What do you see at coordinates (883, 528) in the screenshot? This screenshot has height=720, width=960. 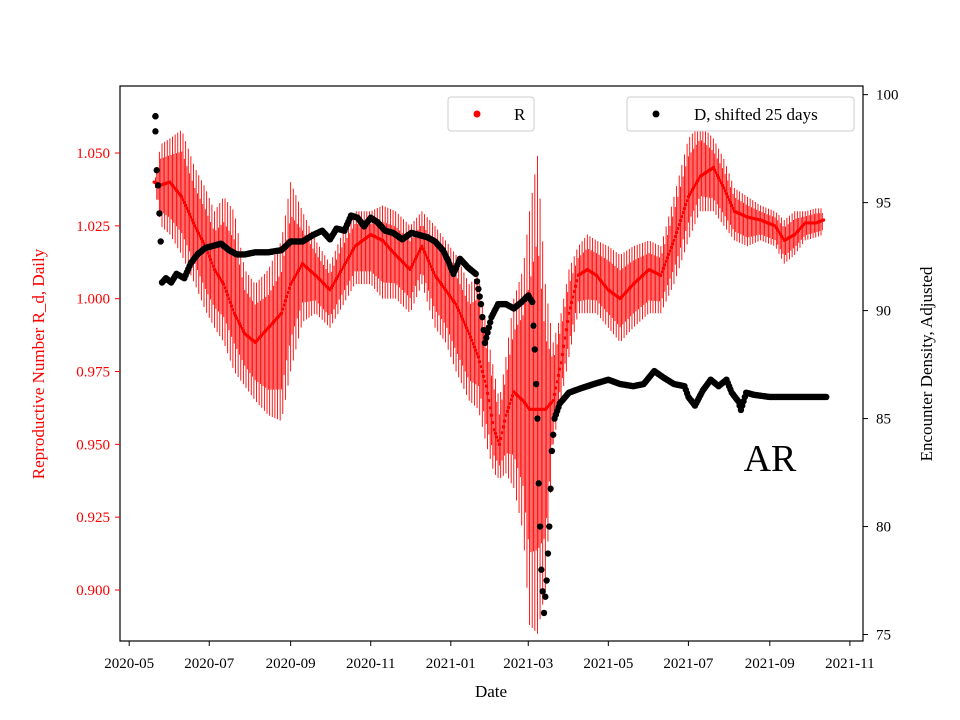 I see `y-right-tick-label: 80` at bounding box center [883, 528].